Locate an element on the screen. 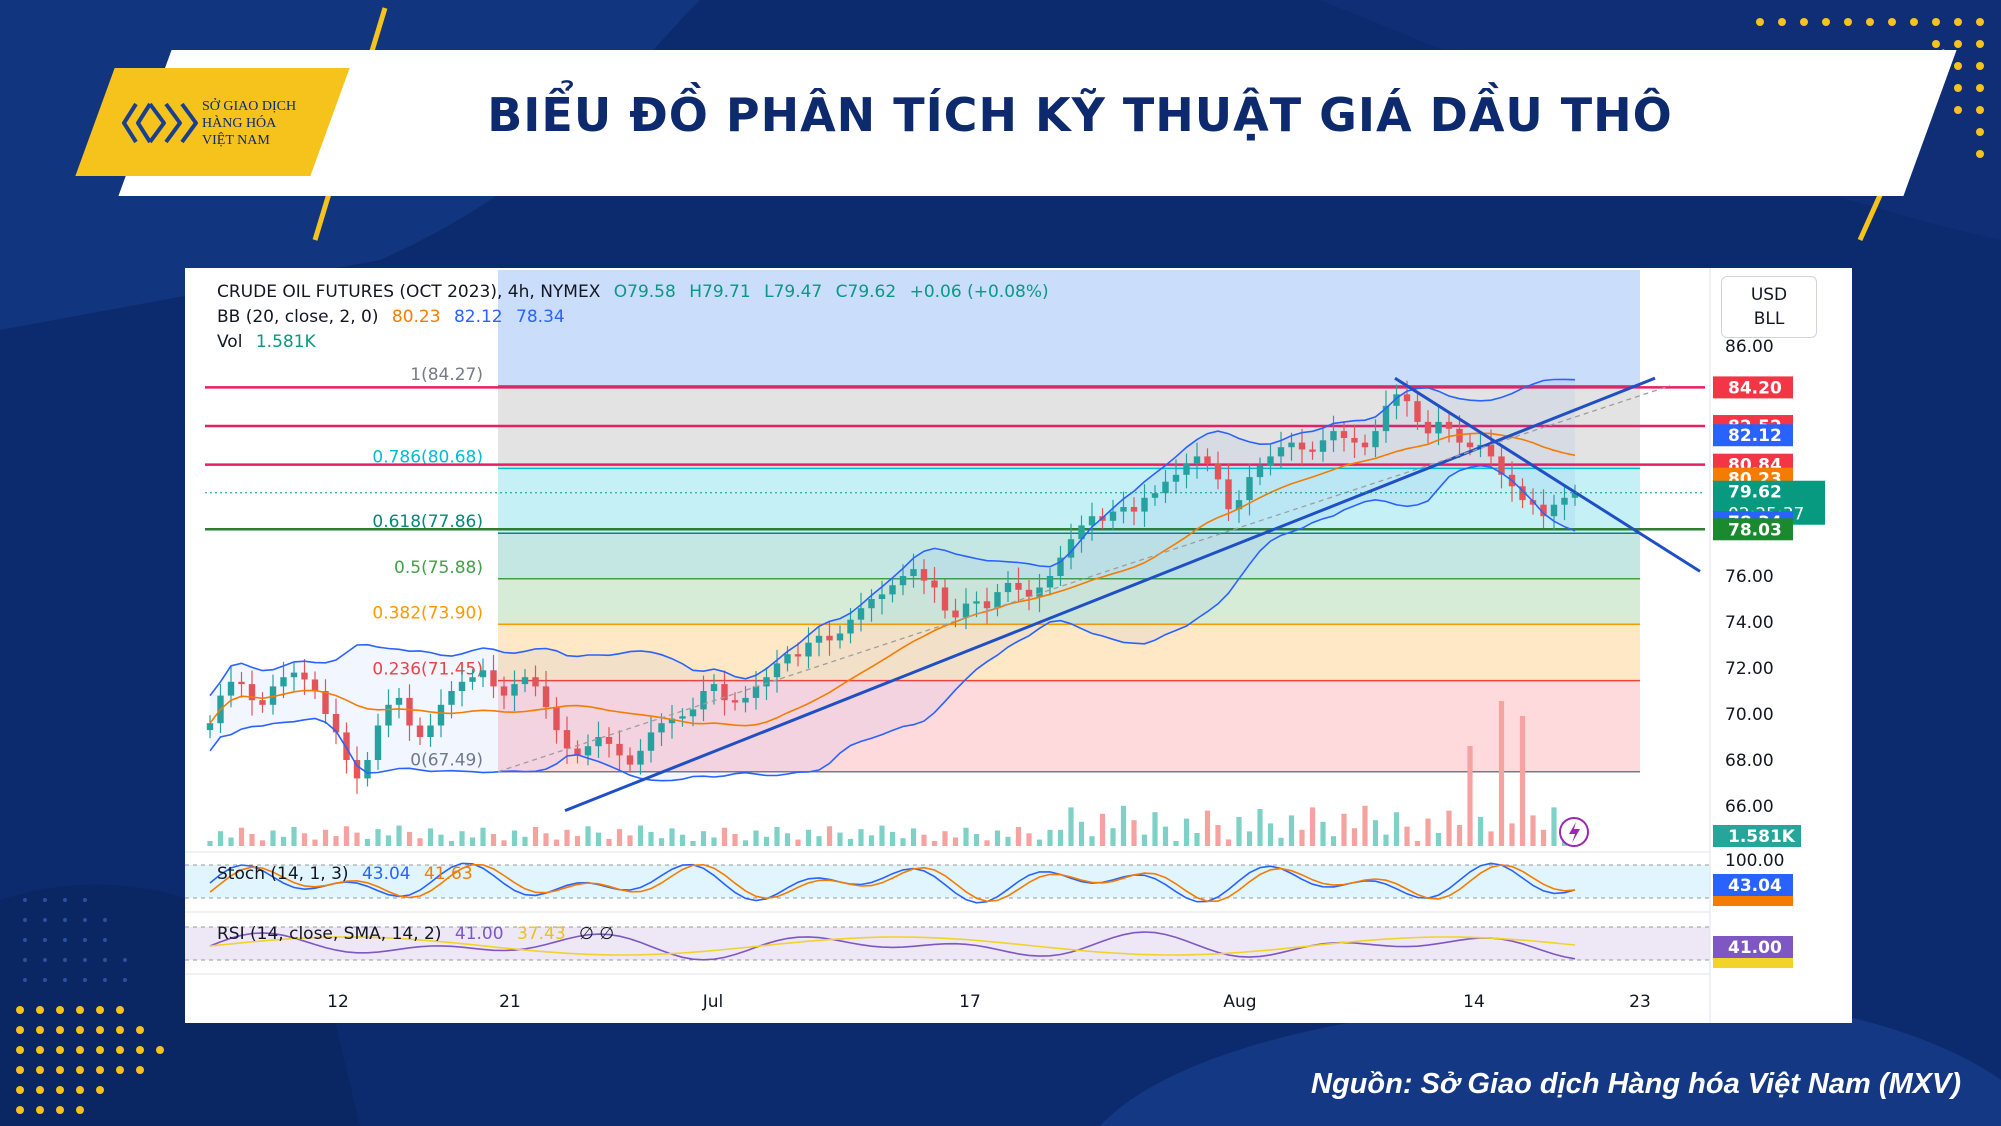 The width and height of the screenshot is (2001, 1126). dot-column-left is located at coordinates (75, 940).